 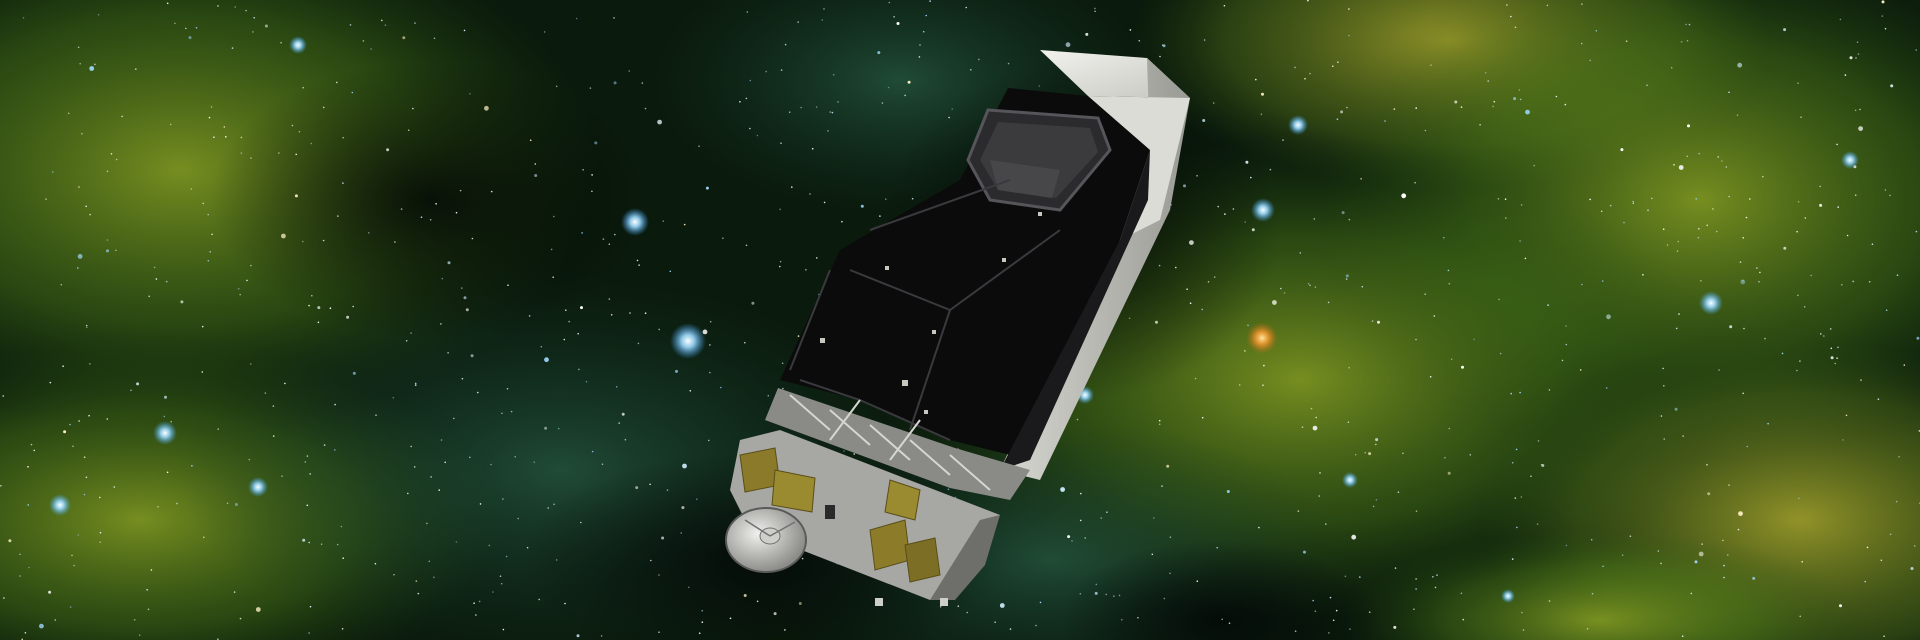 I want to click on bright-star, so click(x=635, y=222).